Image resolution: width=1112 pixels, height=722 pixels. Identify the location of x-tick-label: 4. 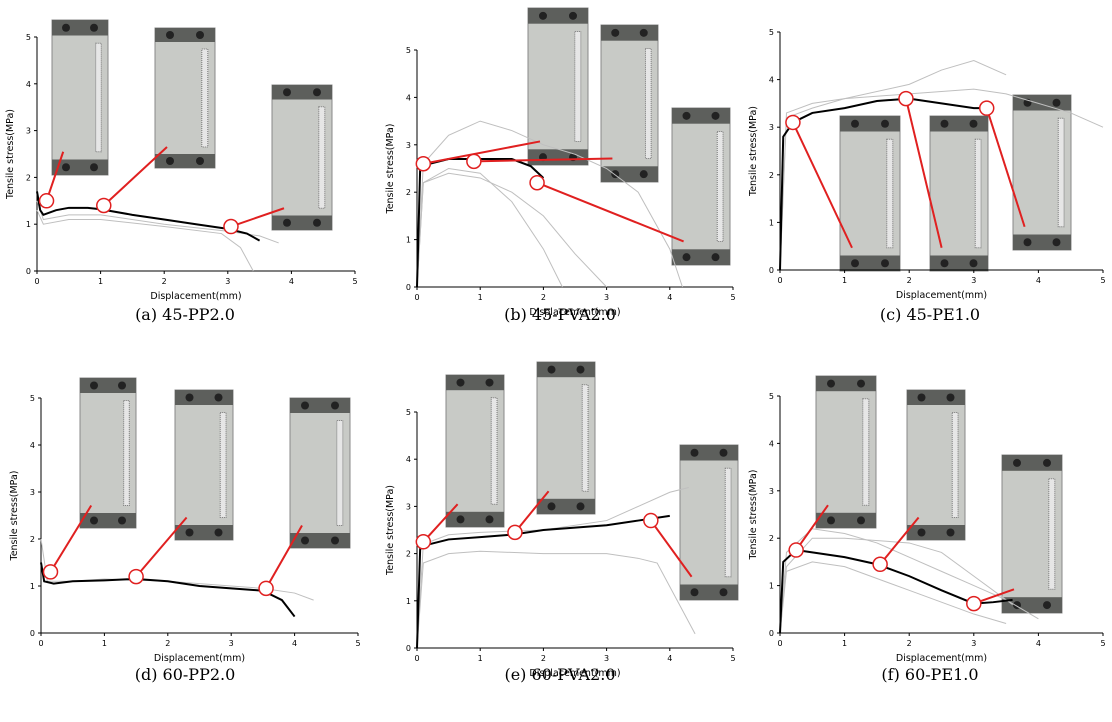
(669, 297).